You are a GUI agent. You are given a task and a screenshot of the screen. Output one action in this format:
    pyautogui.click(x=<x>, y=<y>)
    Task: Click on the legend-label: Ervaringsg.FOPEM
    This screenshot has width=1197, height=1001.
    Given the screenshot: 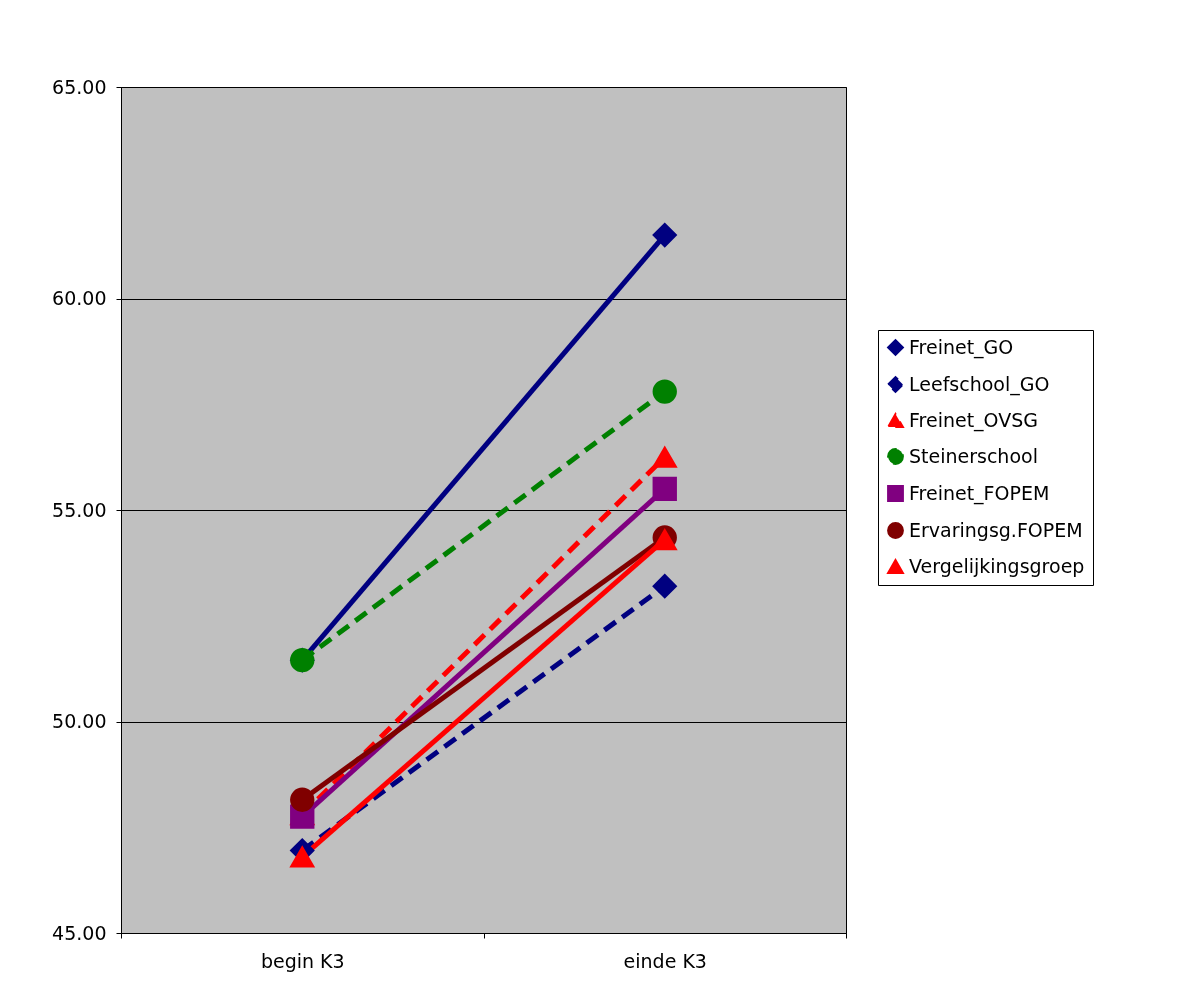 What is the action you would take?
    pyautogui.click(x=996, y=529)
    